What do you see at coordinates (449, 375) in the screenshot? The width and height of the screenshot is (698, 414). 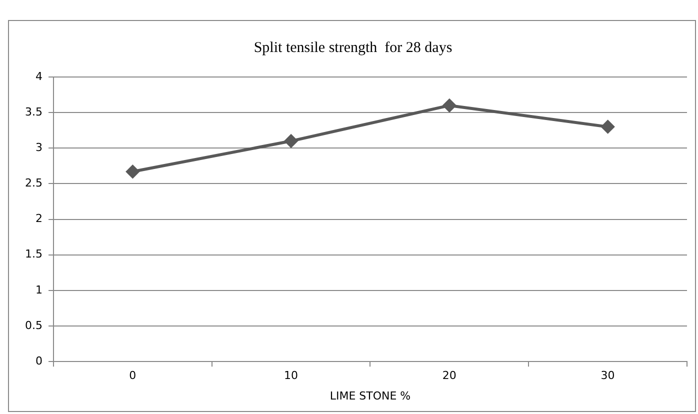 I see `x-tick-label: 20` at bounding box center [449, 375].